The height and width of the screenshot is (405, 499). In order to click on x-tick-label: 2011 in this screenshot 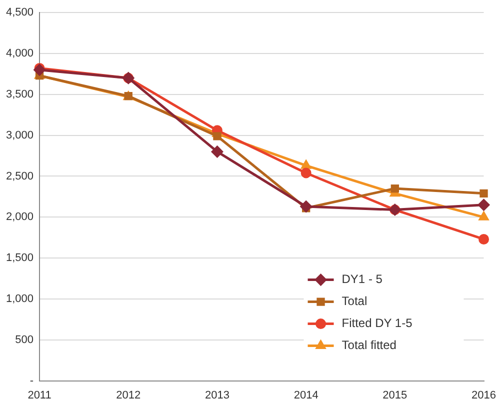, I will do `click(40, 395)`.